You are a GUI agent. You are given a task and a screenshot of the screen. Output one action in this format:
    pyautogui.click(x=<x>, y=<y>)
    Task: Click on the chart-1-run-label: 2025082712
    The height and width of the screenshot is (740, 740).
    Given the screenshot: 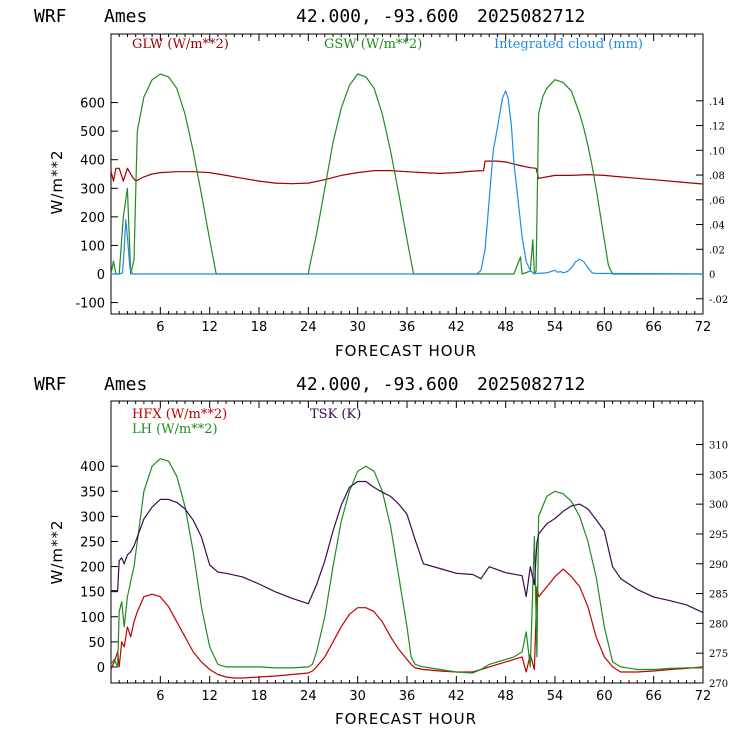 What is the action you would take?
    pyautogui.click(x=531, y=16)
    